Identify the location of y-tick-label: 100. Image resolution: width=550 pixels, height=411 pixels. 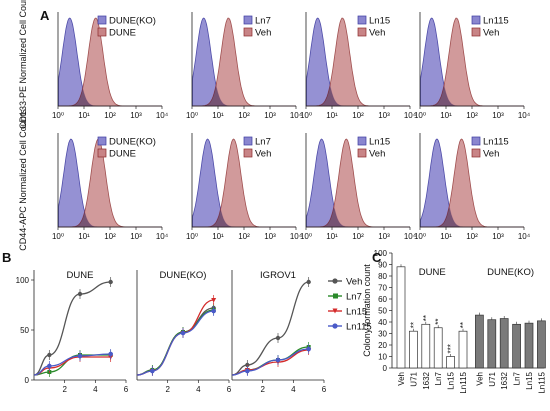
(381, 253).